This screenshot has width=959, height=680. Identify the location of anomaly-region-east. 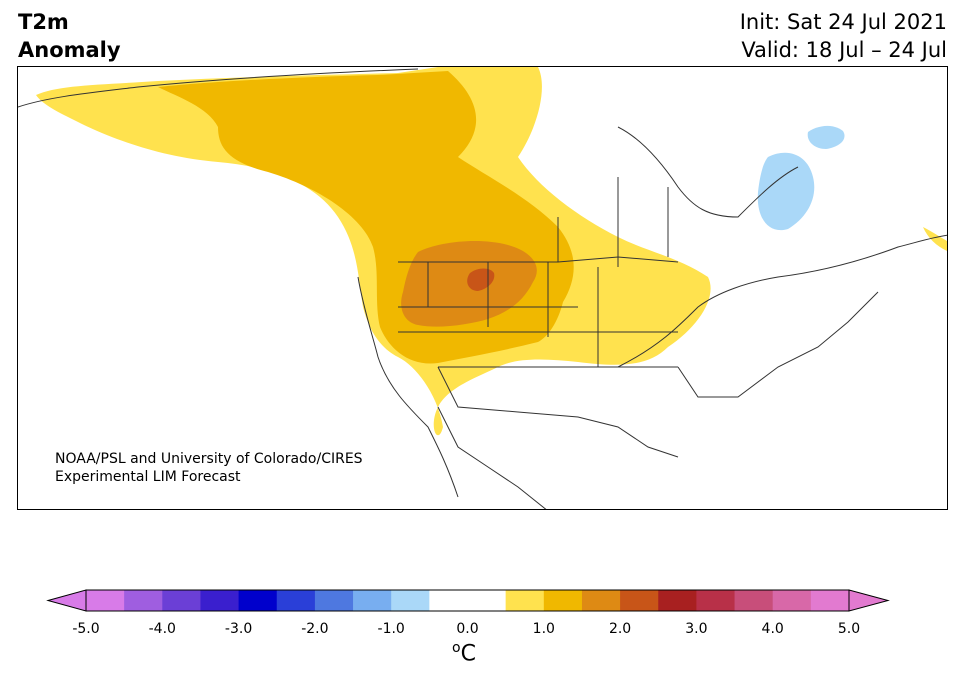
(935, 239).